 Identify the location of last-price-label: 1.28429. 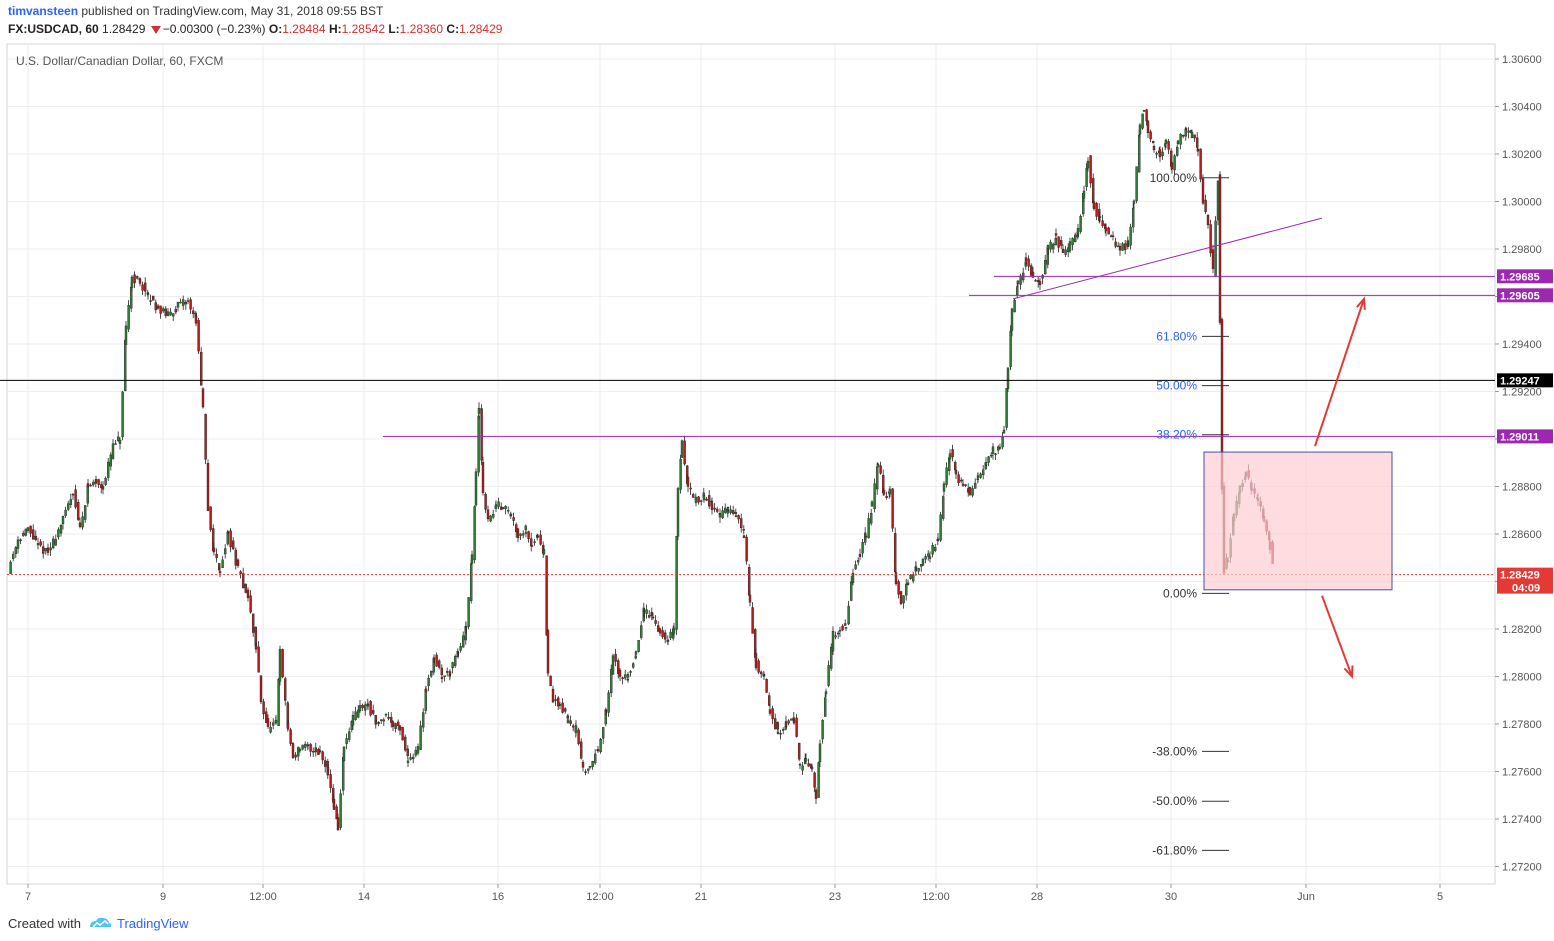
(1520, 576).